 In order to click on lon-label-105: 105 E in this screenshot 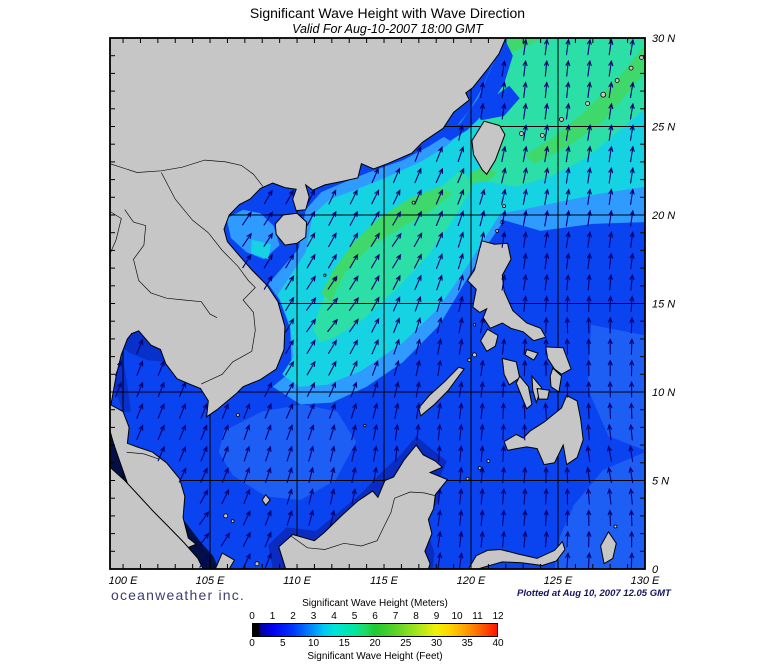, I will do `click(210, 581)`.